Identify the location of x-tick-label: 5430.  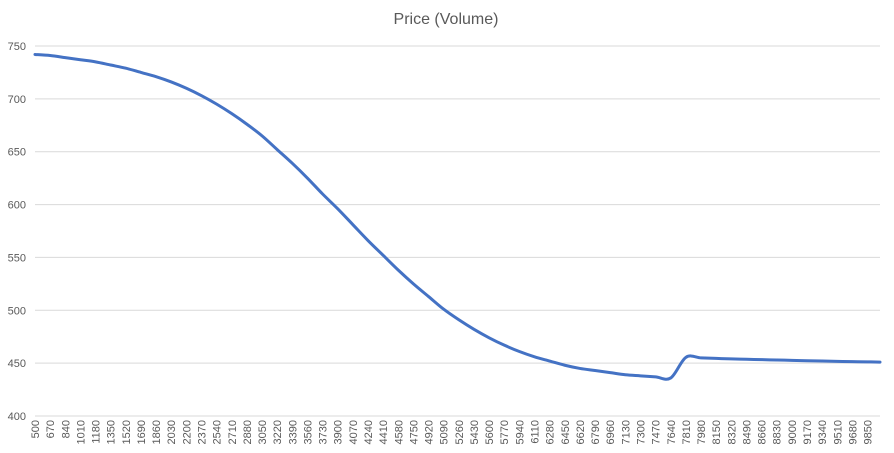
(475, 432).